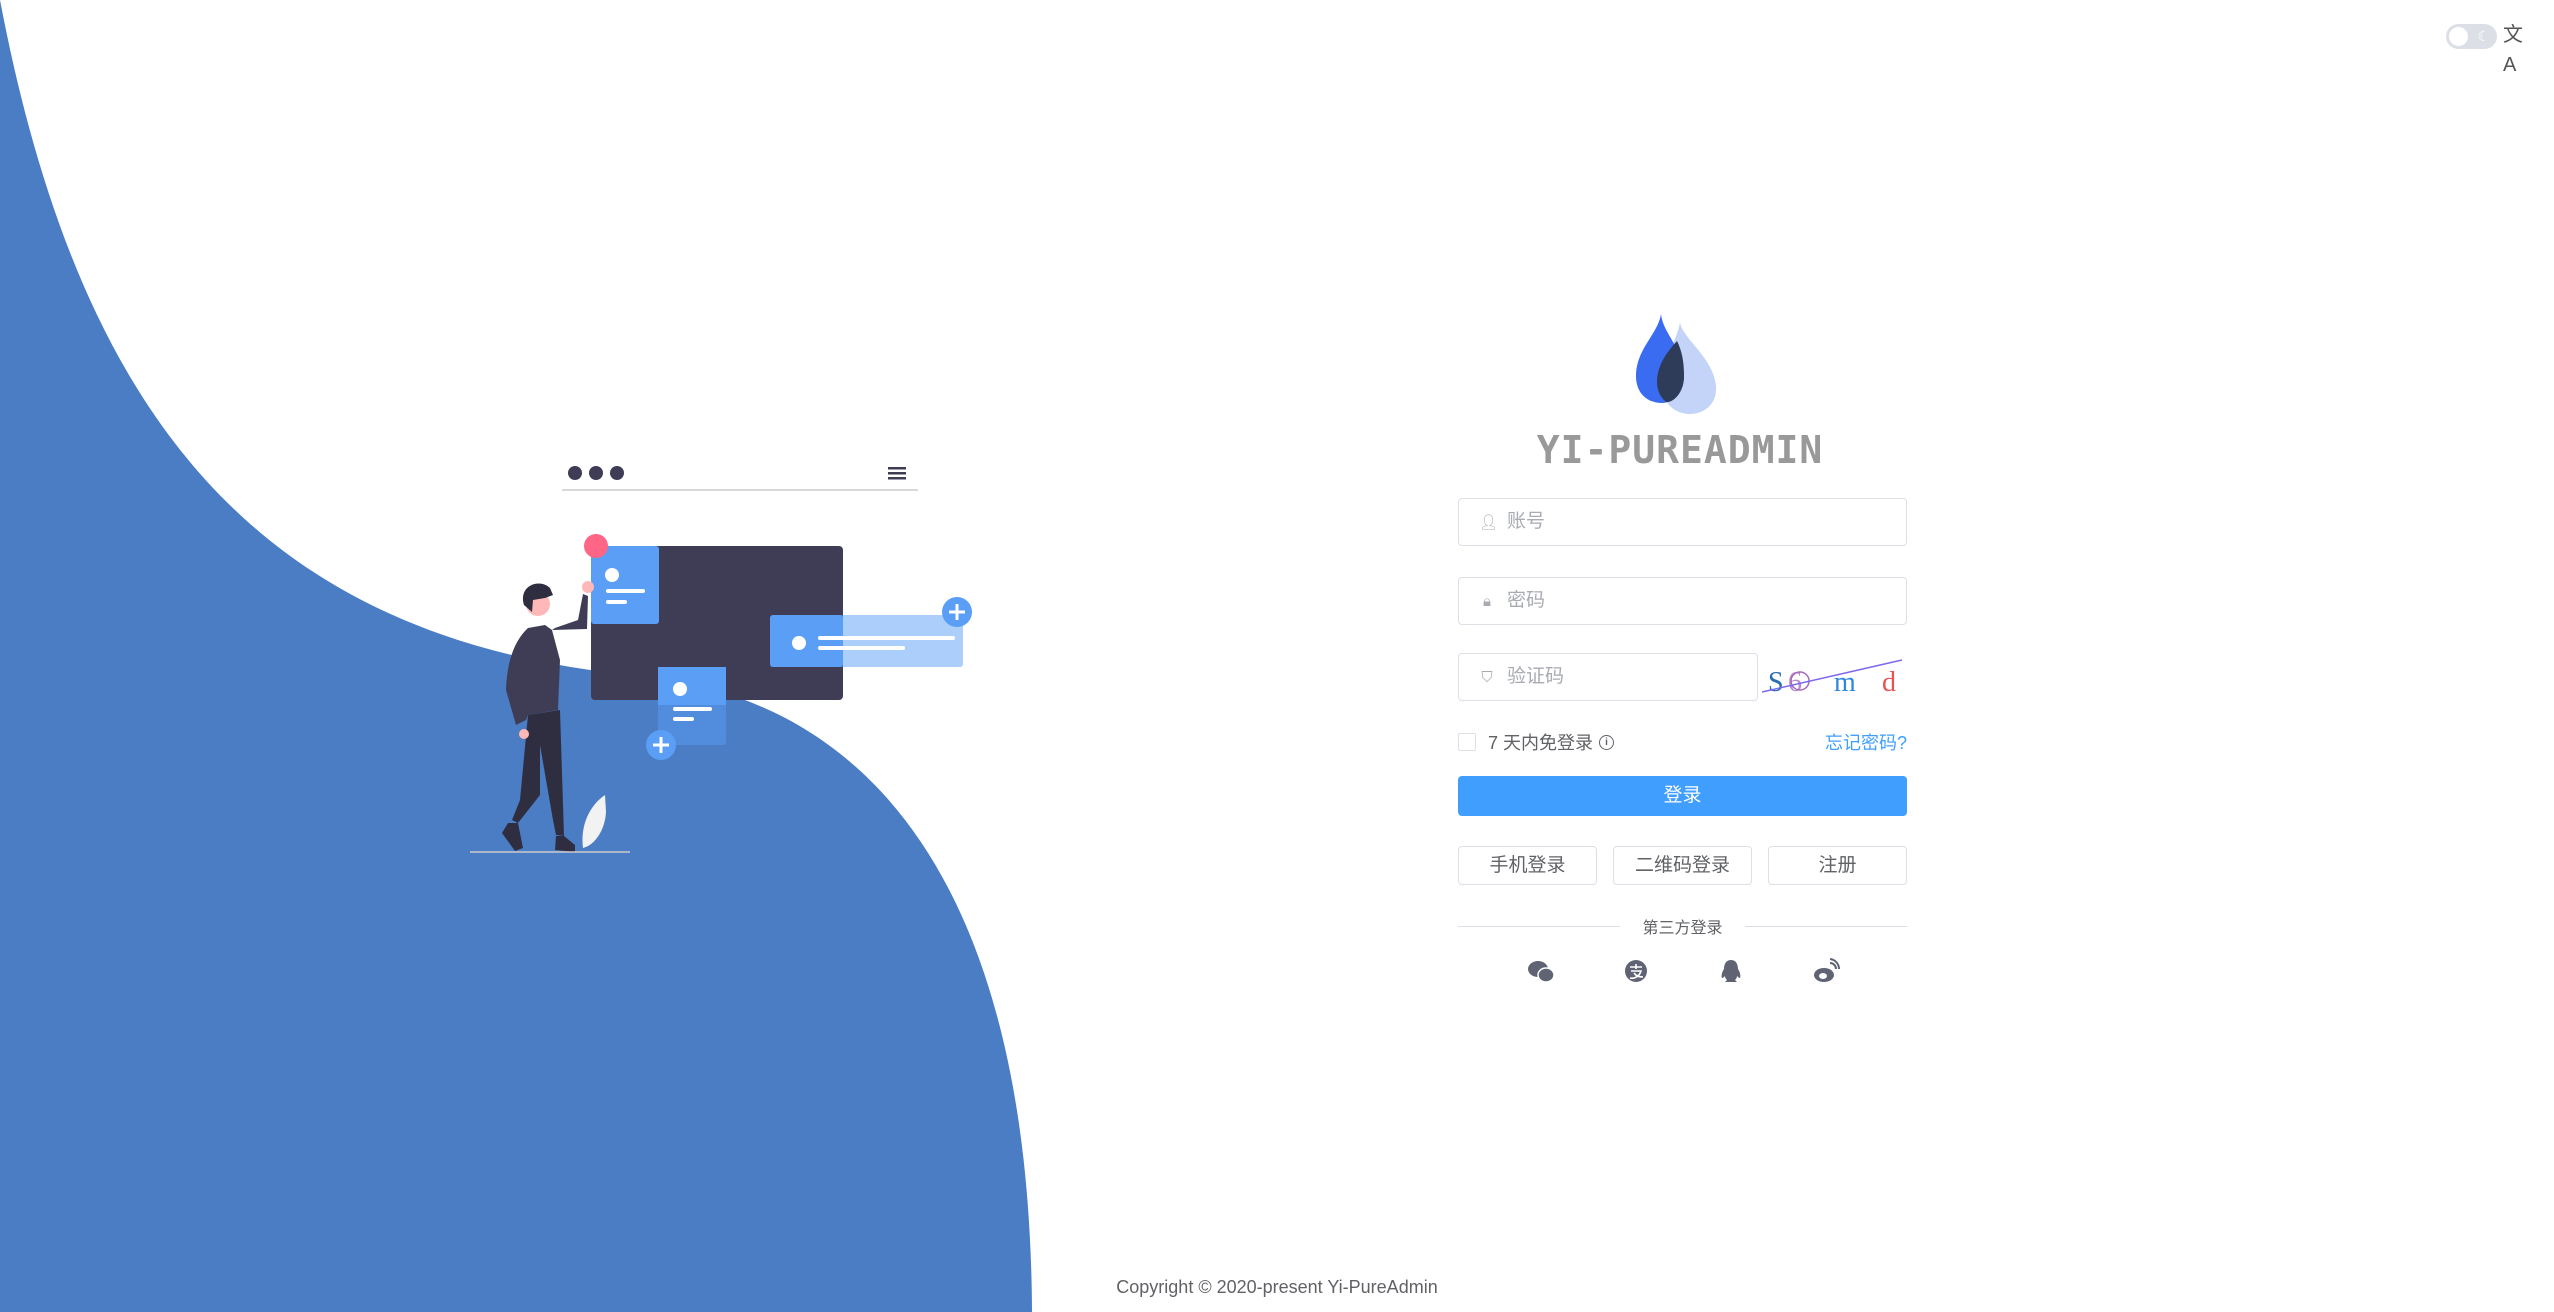  What do you see at coordinates (1541, 971) in the screenshot?
I see `wechat-icon` at bounding box center [1541, 971].